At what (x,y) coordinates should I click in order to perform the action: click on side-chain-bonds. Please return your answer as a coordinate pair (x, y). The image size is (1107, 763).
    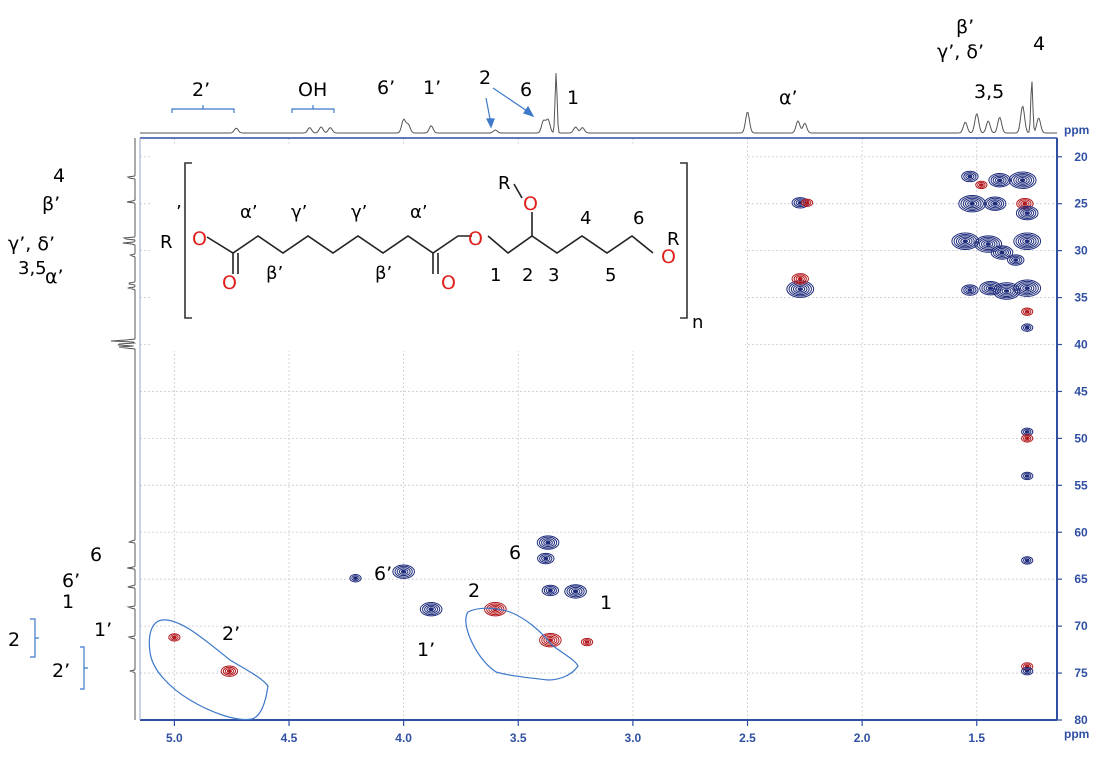
    Looking at the image, I should click on (570, 245).